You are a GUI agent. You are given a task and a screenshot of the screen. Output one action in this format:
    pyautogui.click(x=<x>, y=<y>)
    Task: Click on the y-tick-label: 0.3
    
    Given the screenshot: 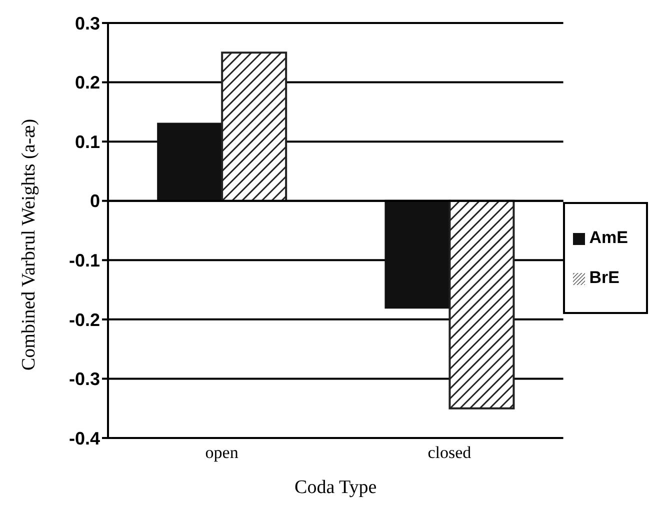 What is the action you would take?
    pyautogui.click(x=87, y=23)
    